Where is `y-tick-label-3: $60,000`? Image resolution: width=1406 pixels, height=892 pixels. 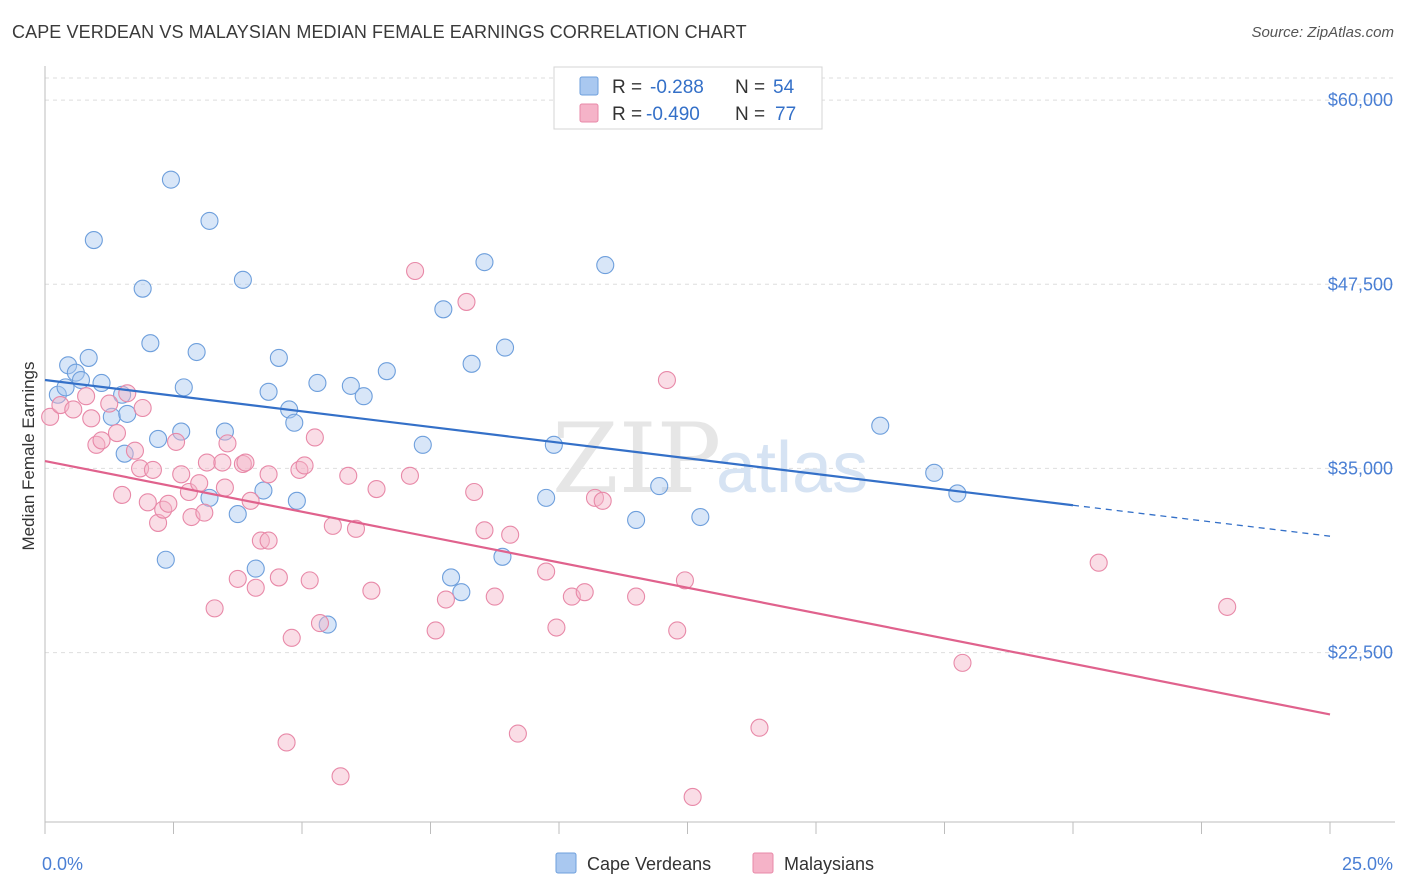
y-tick-label-3: $60,000 is located at coordinates (1360, 100).